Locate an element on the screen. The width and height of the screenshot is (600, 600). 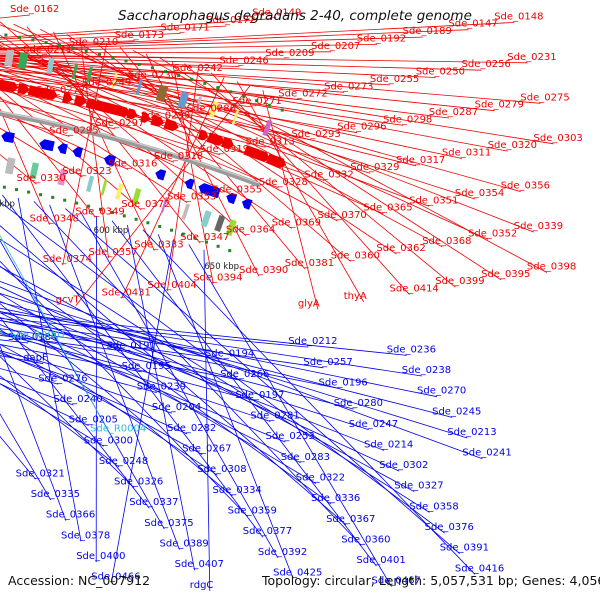
forward-gene-label: Sde_0250 is located at coordinates (440, 72).